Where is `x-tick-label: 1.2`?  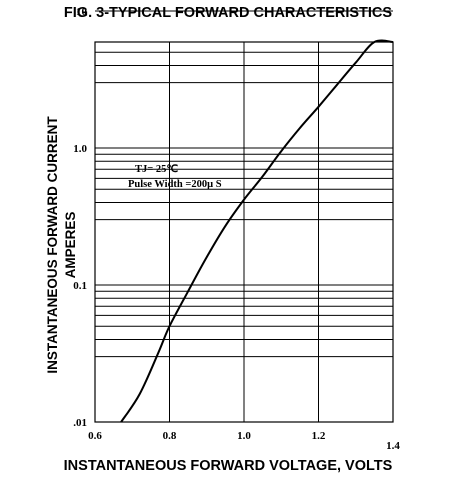 x-tick-label: 1.2 is located at coordinates (319, 436).